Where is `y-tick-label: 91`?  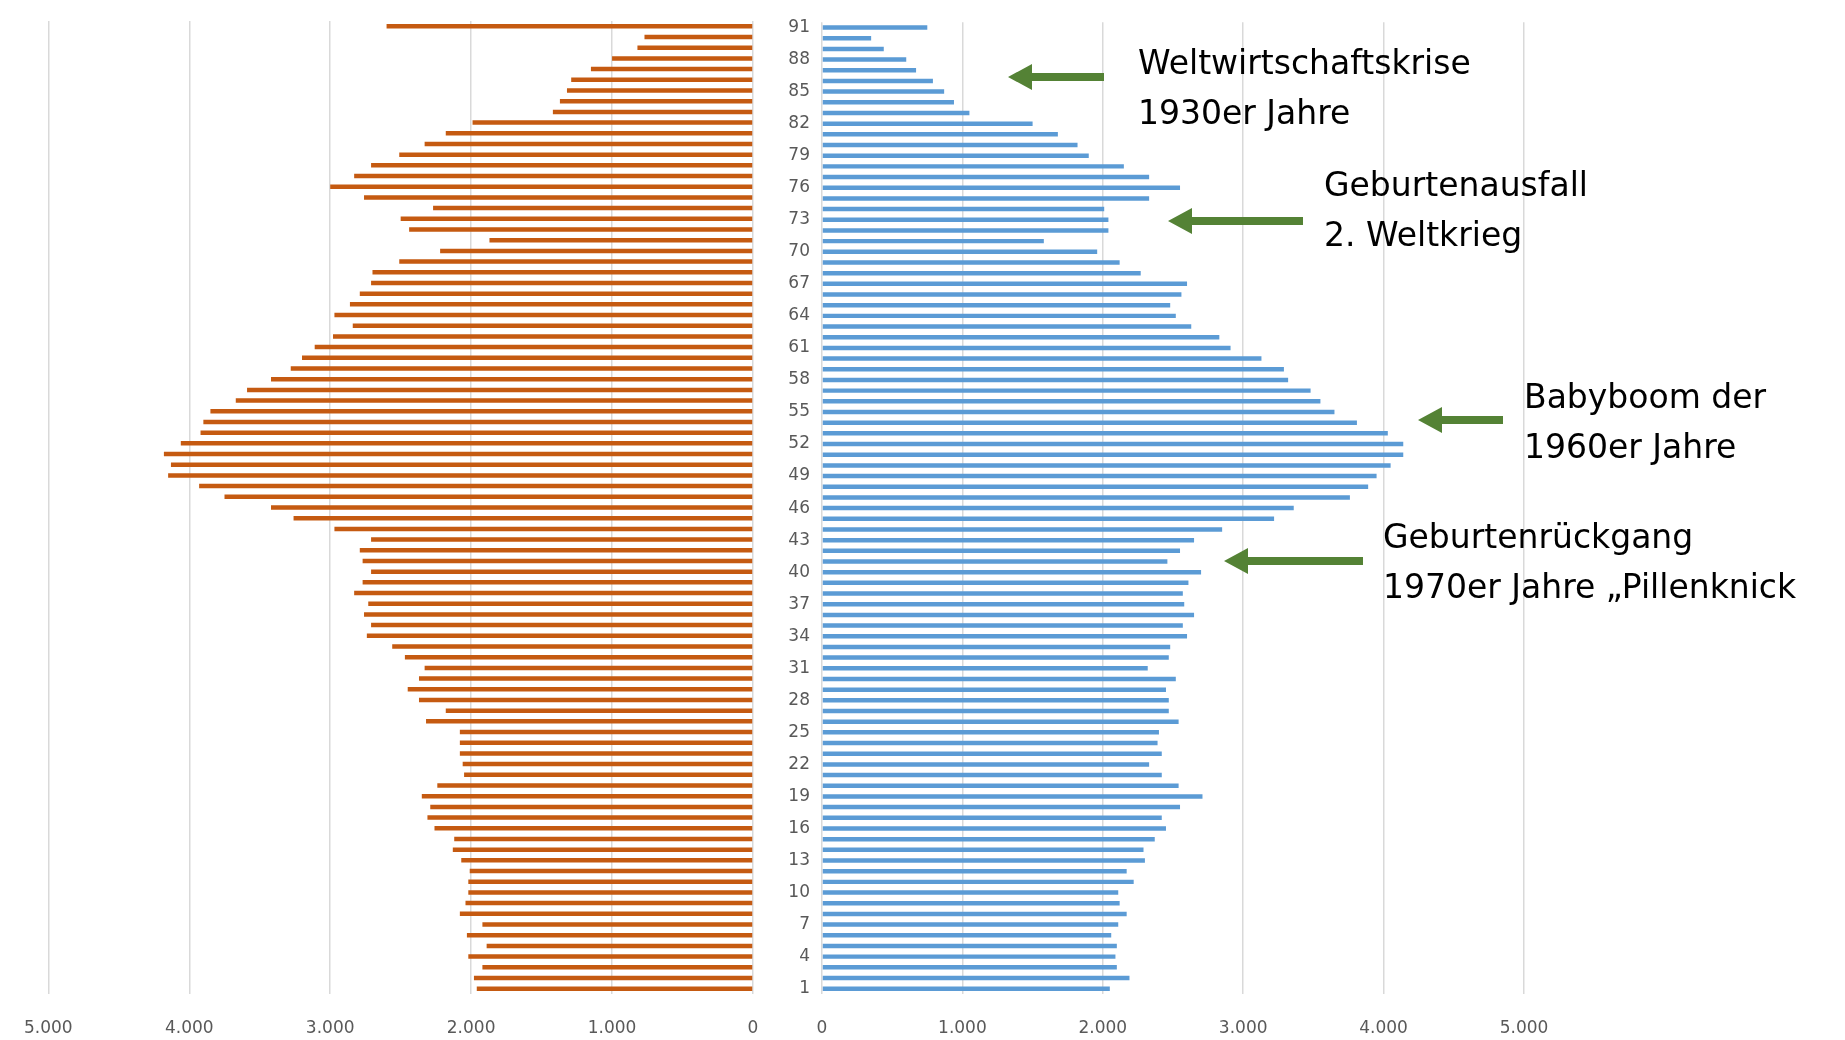 y-tick-label: 91 is located at coordinates (799, 25).